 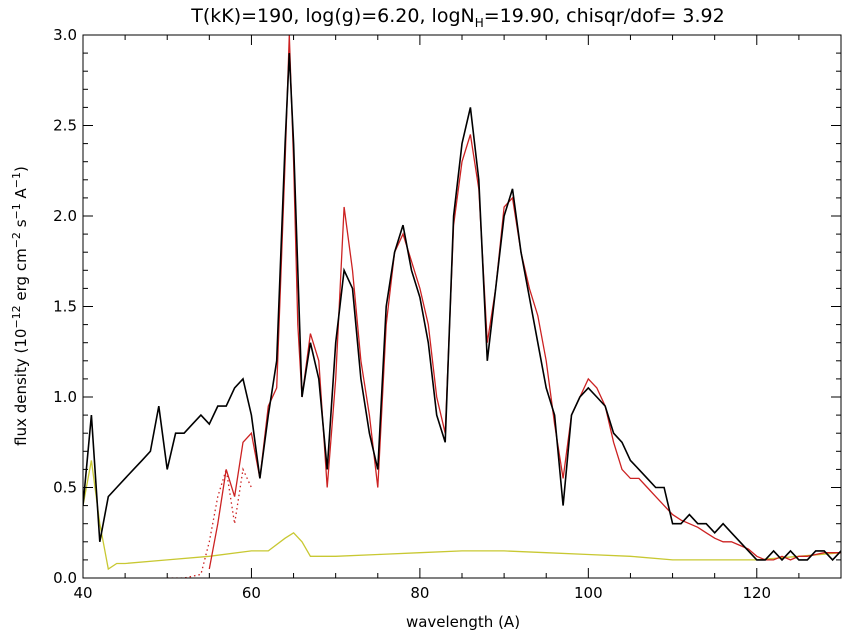 I want to click on y-tick-label: 2.5, so click(x=65, y=126).